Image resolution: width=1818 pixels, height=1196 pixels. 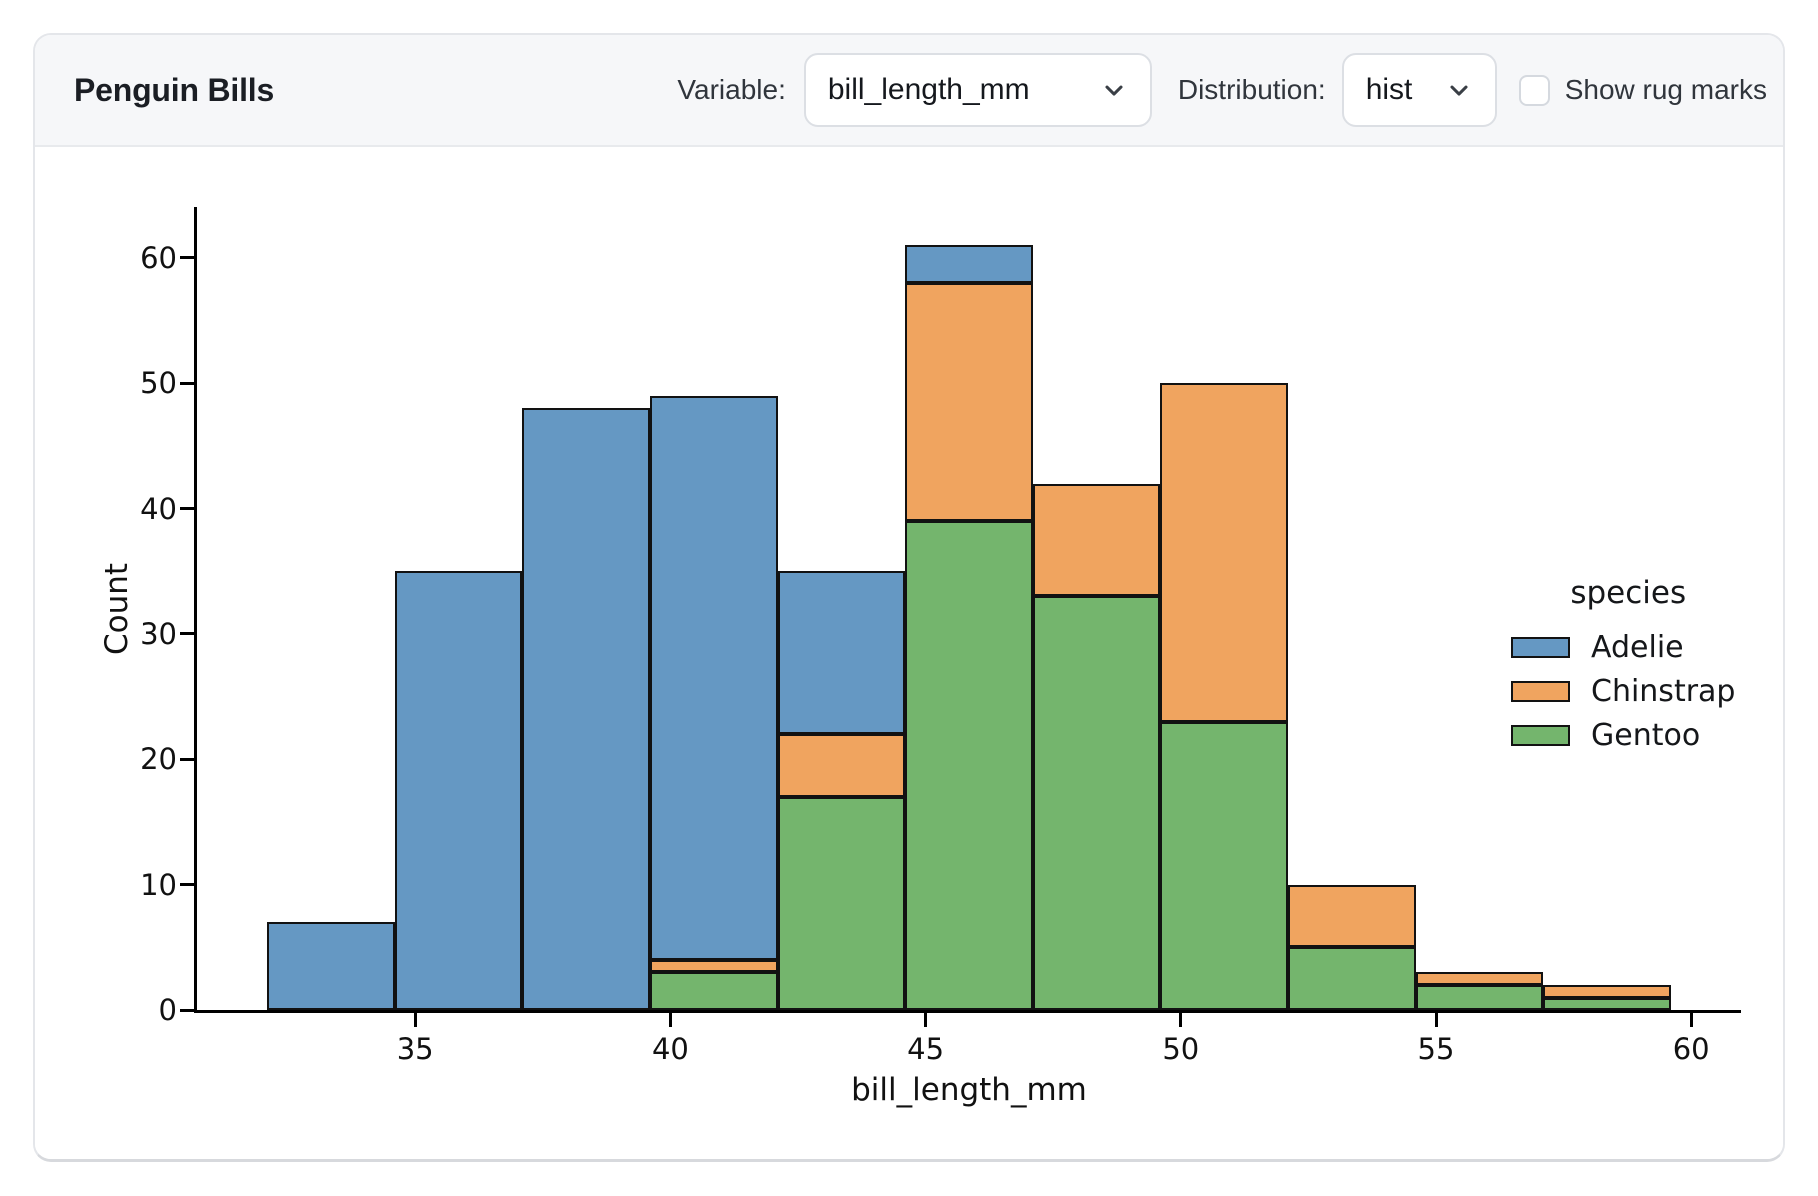 What do you see at coordinates (1637, 647) in the screenshot?
I see `legend-label-adelie: Adelie` at bounding box center [1637, 647].